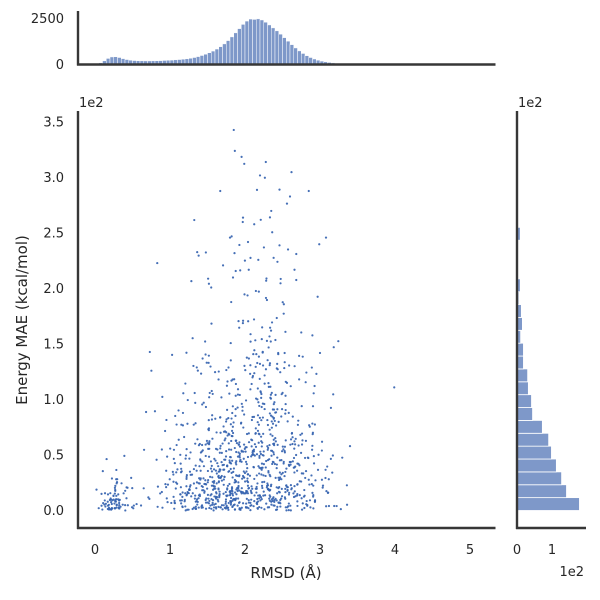 The height and width of the screenshot is (600, 600). Describe the element at coordinates (53, 123) in the screenshot. I see `main-y-tick-label: 3.5` at that location.